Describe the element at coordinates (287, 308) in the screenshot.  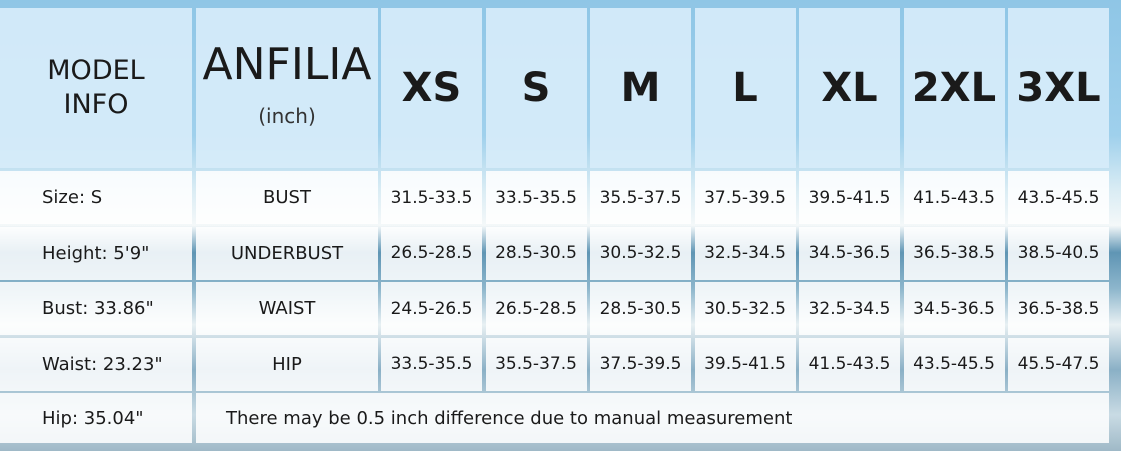
I see `measure-label: WAIST` at that location.